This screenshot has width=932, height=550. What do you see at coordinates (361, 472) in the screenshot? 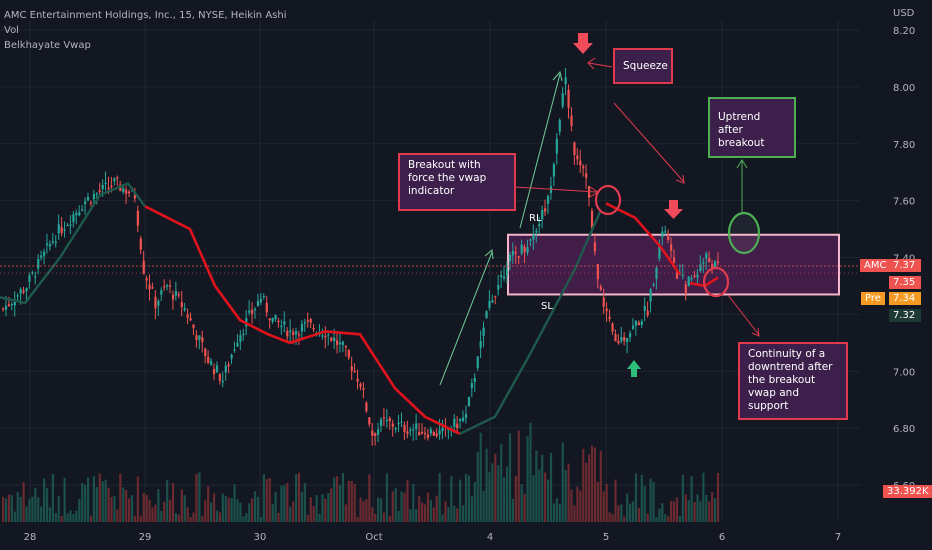
I see `volume-bars` at bounding box center [361, 472].